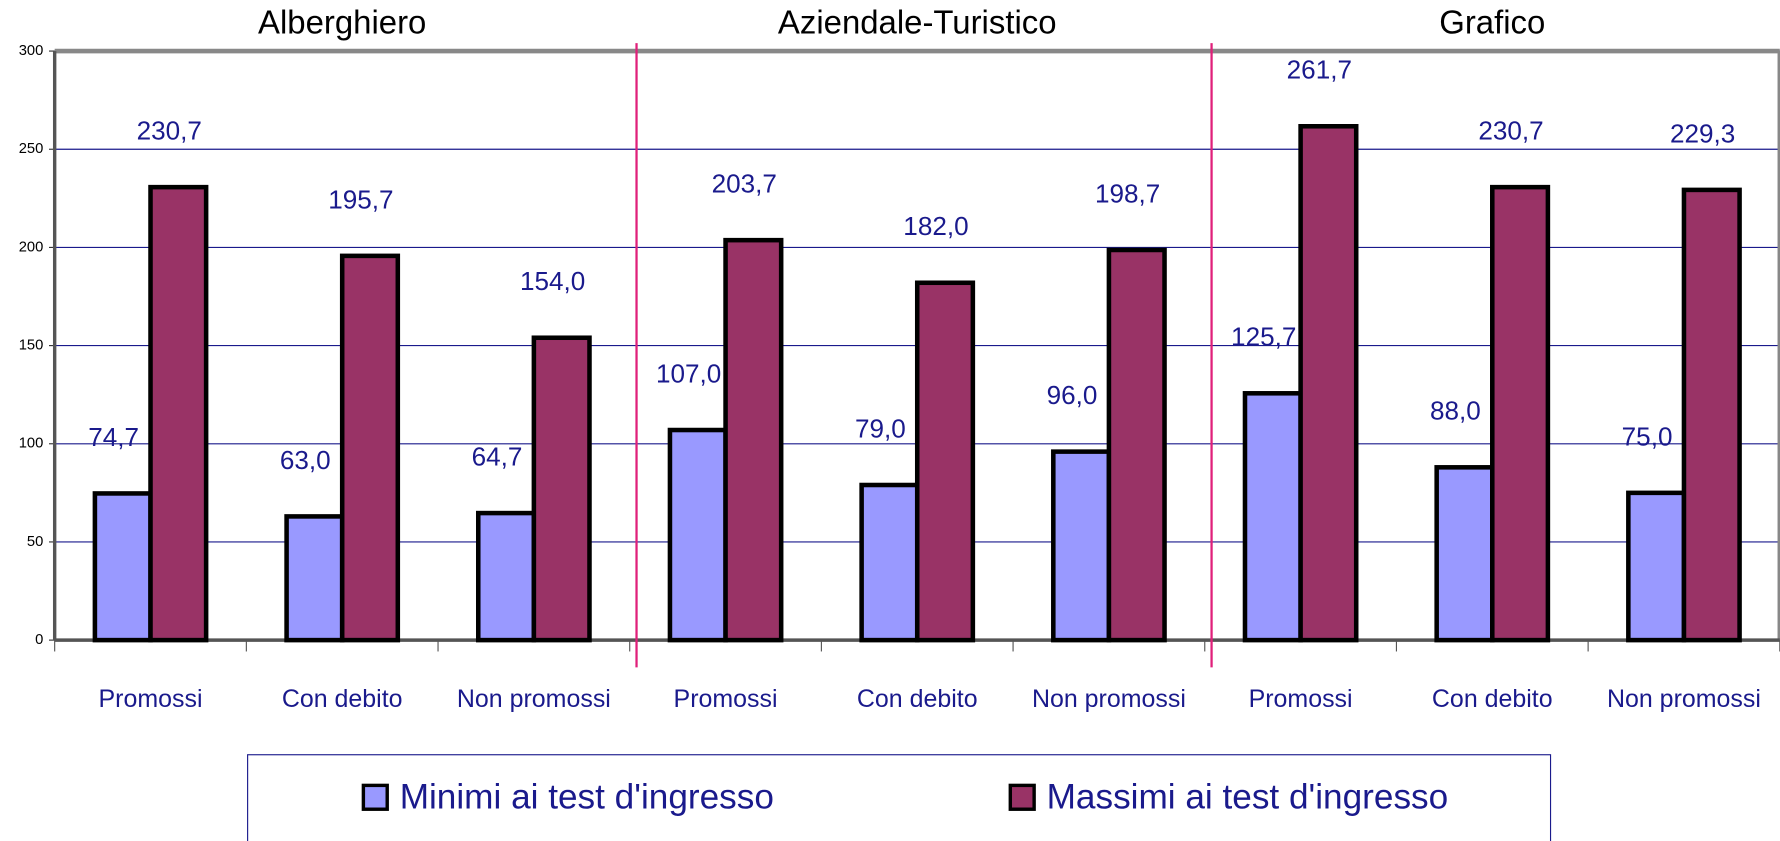 This screenshot has height=841, width=1780. What do you see at coordinates (1647, 436) in the screenshot?
I see `value-label: 75,0` at bounding box center [1647, 436].